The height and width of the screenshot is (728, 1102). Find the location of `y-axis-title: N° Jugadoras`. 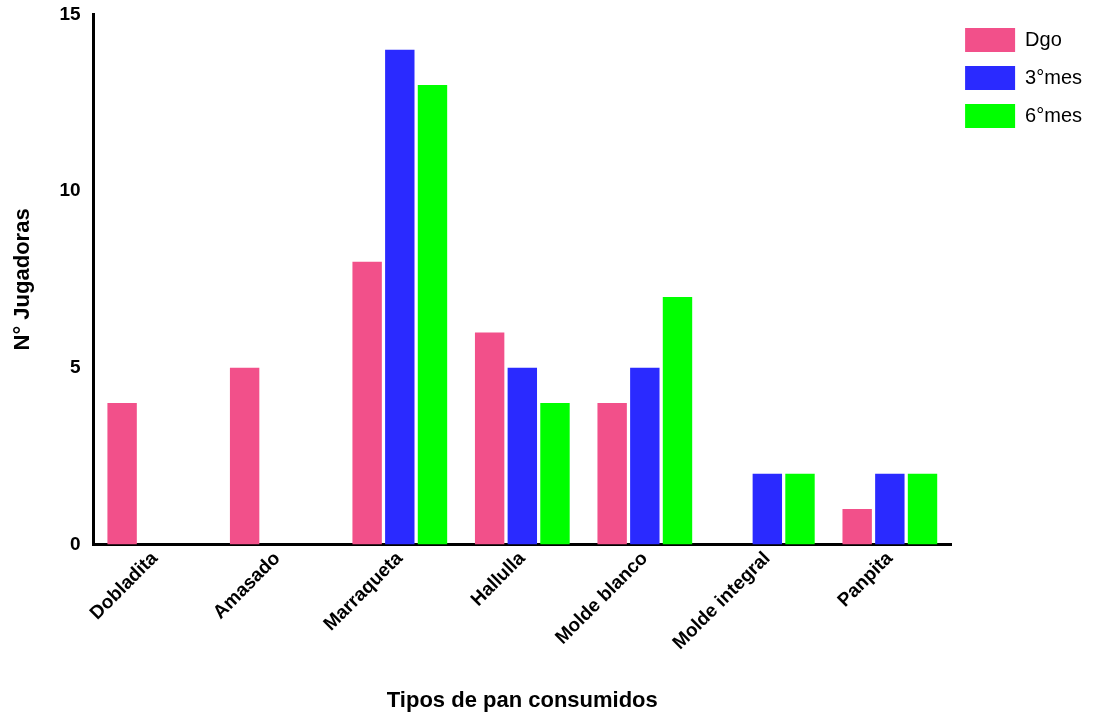

y-axis-title: N° Jugadoras is located at coordinates (22, 279).